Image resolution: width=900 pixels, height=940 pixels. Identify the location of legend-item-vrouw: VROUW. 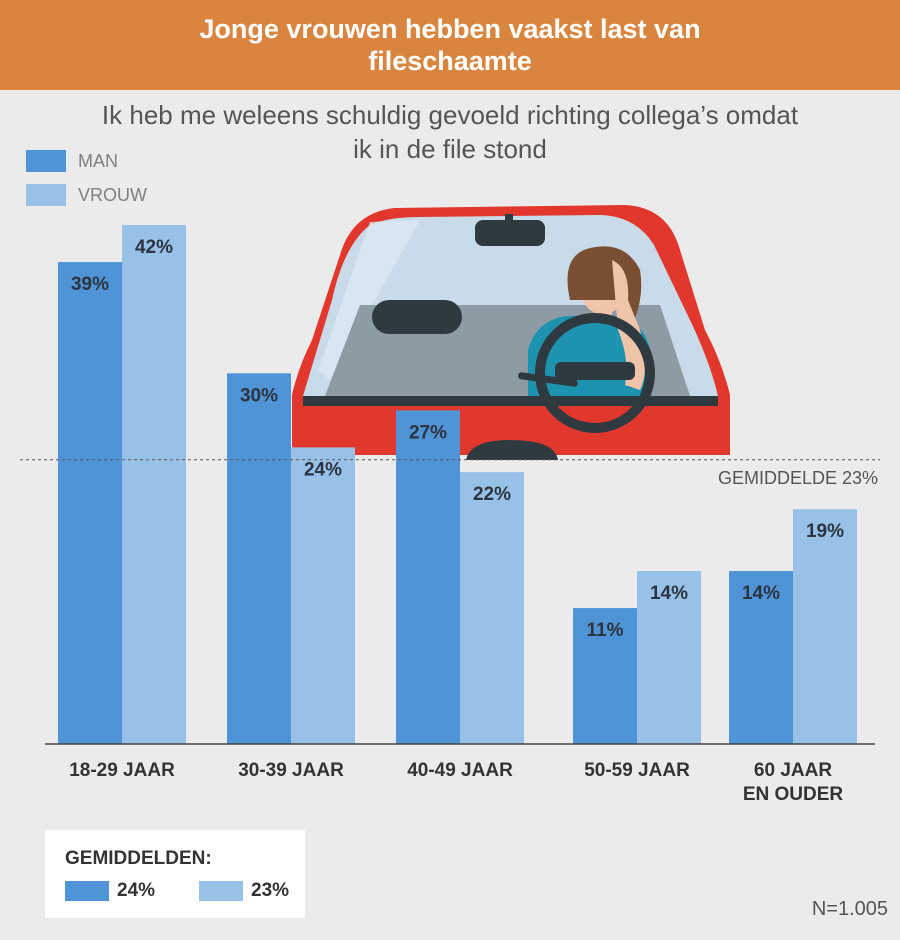
(86, 195).